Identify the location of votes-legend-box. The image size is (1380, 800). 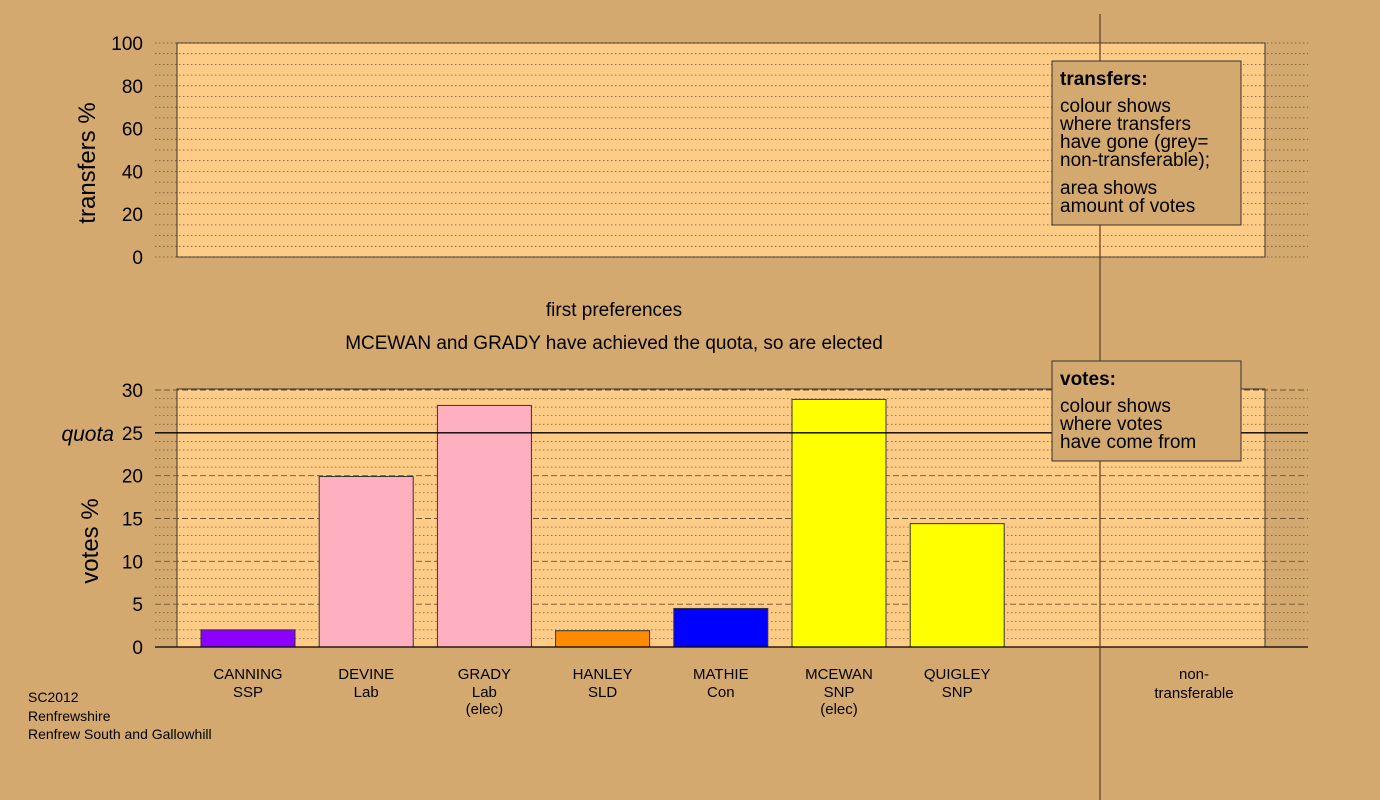
(1146, 411).